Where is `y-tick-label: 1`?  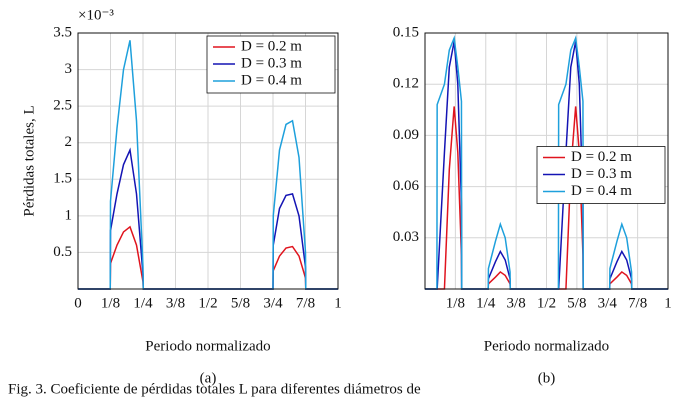
y-tick-label: 1 is located at coordinates (69, 215).